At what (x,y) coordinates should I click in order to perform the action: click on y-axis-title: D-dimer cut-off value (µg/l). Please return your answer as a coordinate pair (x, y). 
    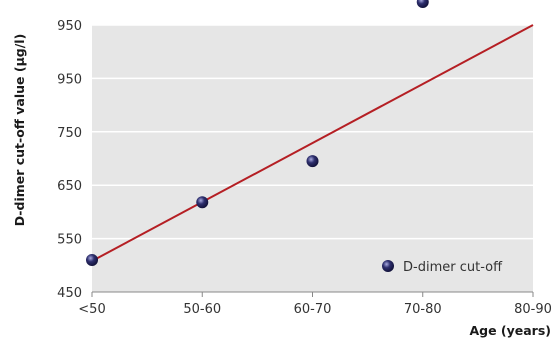
    Looking at the image, I should click on (19, 130).